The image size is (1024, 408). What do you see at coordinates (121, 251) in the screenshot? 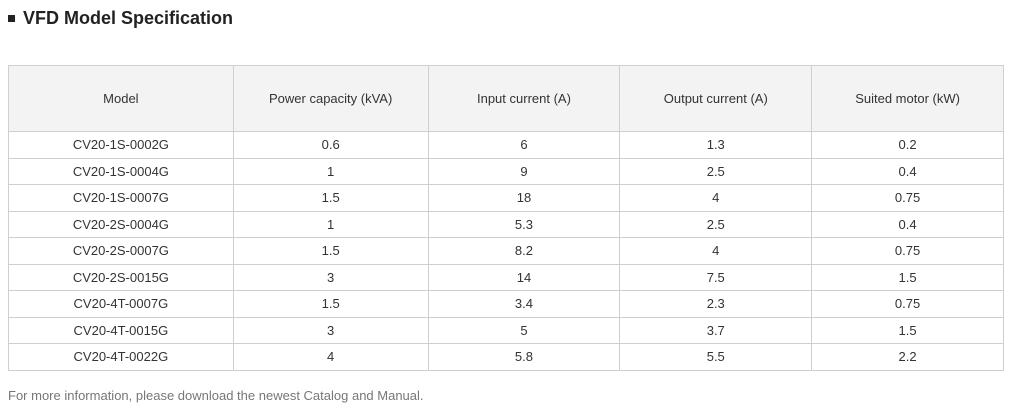
I see `table-cell: CV20-2S-0007G` at bounding box center [121, 251].